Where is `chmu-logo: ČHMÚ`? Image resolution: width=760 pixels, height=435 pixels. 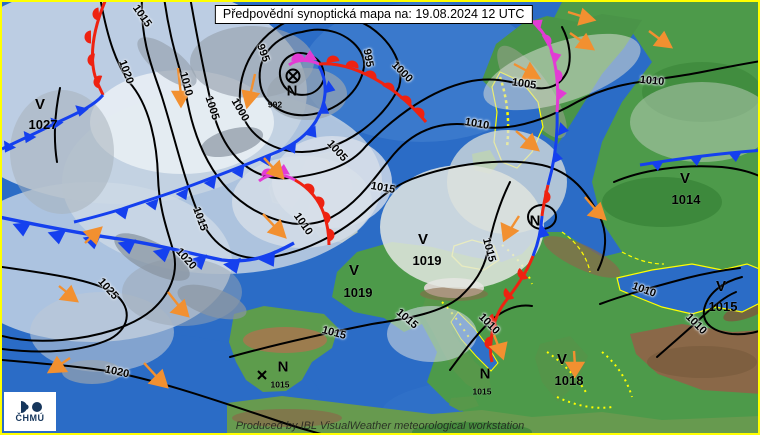 chmu-logo: ČHMÚ is located at coordinates (30, 411).